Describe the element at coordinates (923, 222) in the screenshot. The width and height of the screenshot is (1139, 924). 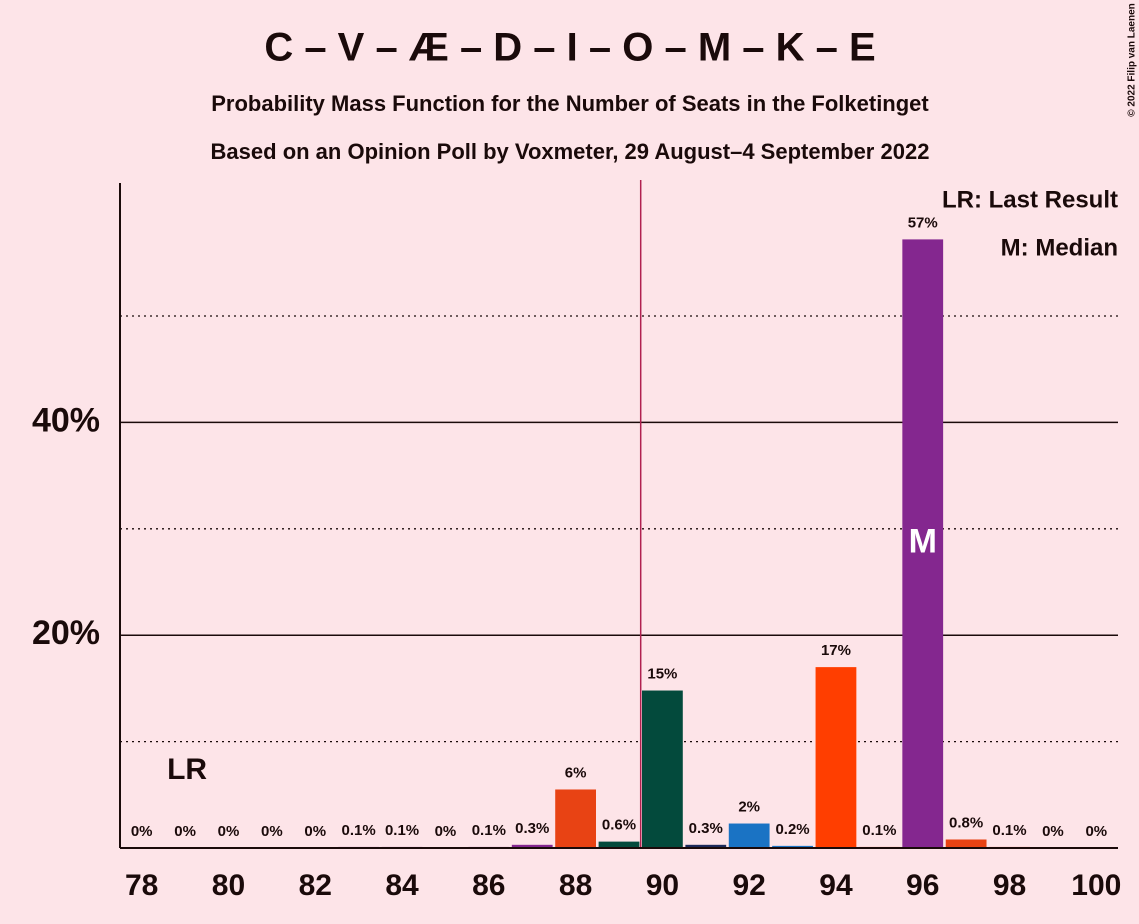
I see `value-label: 57%` at that location.